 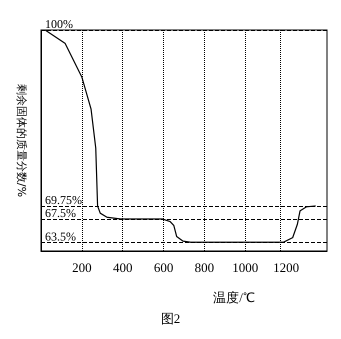 What do you see at coordinates (234, 297) in the screenshot?
I see `x-axis-title: 温度/℃` at bounding box center [234, 297].